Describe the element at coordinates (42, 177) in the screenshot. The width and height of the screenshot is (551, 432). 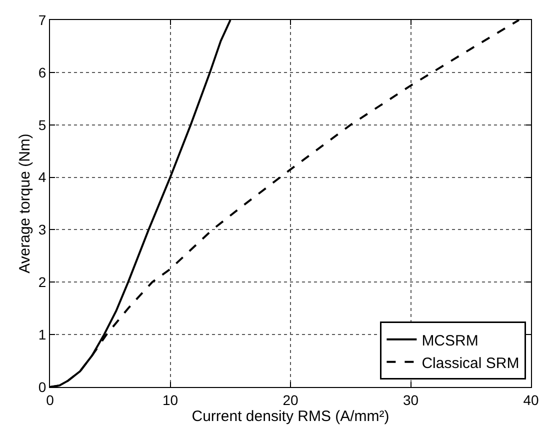
I see `y-tick-label: 4` at that location.